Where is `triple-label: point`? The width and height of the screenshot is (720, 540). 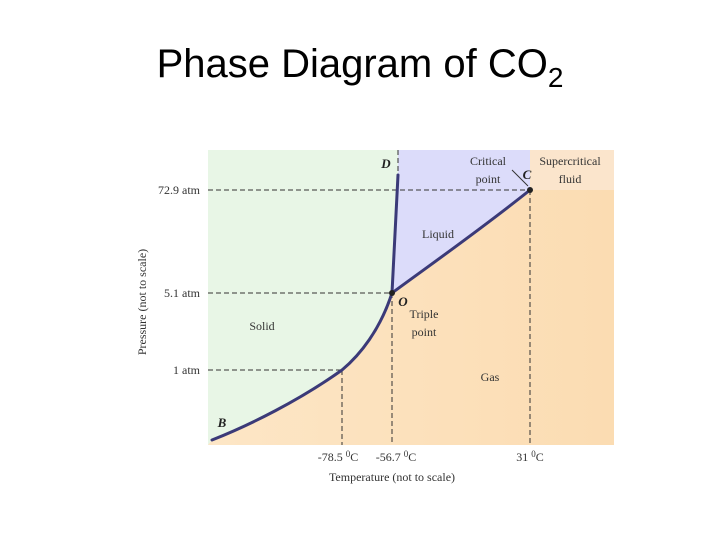
triple-label: point is located at coordinates (424, 332).